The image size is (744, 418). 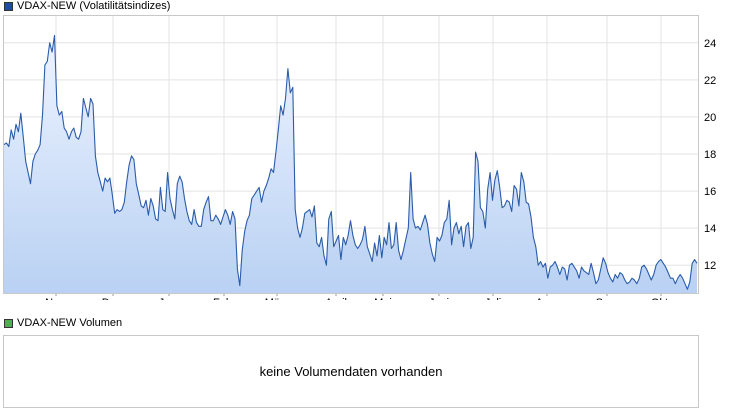 I want to click on y-tick-label: 16, so click(x=710, y=192).